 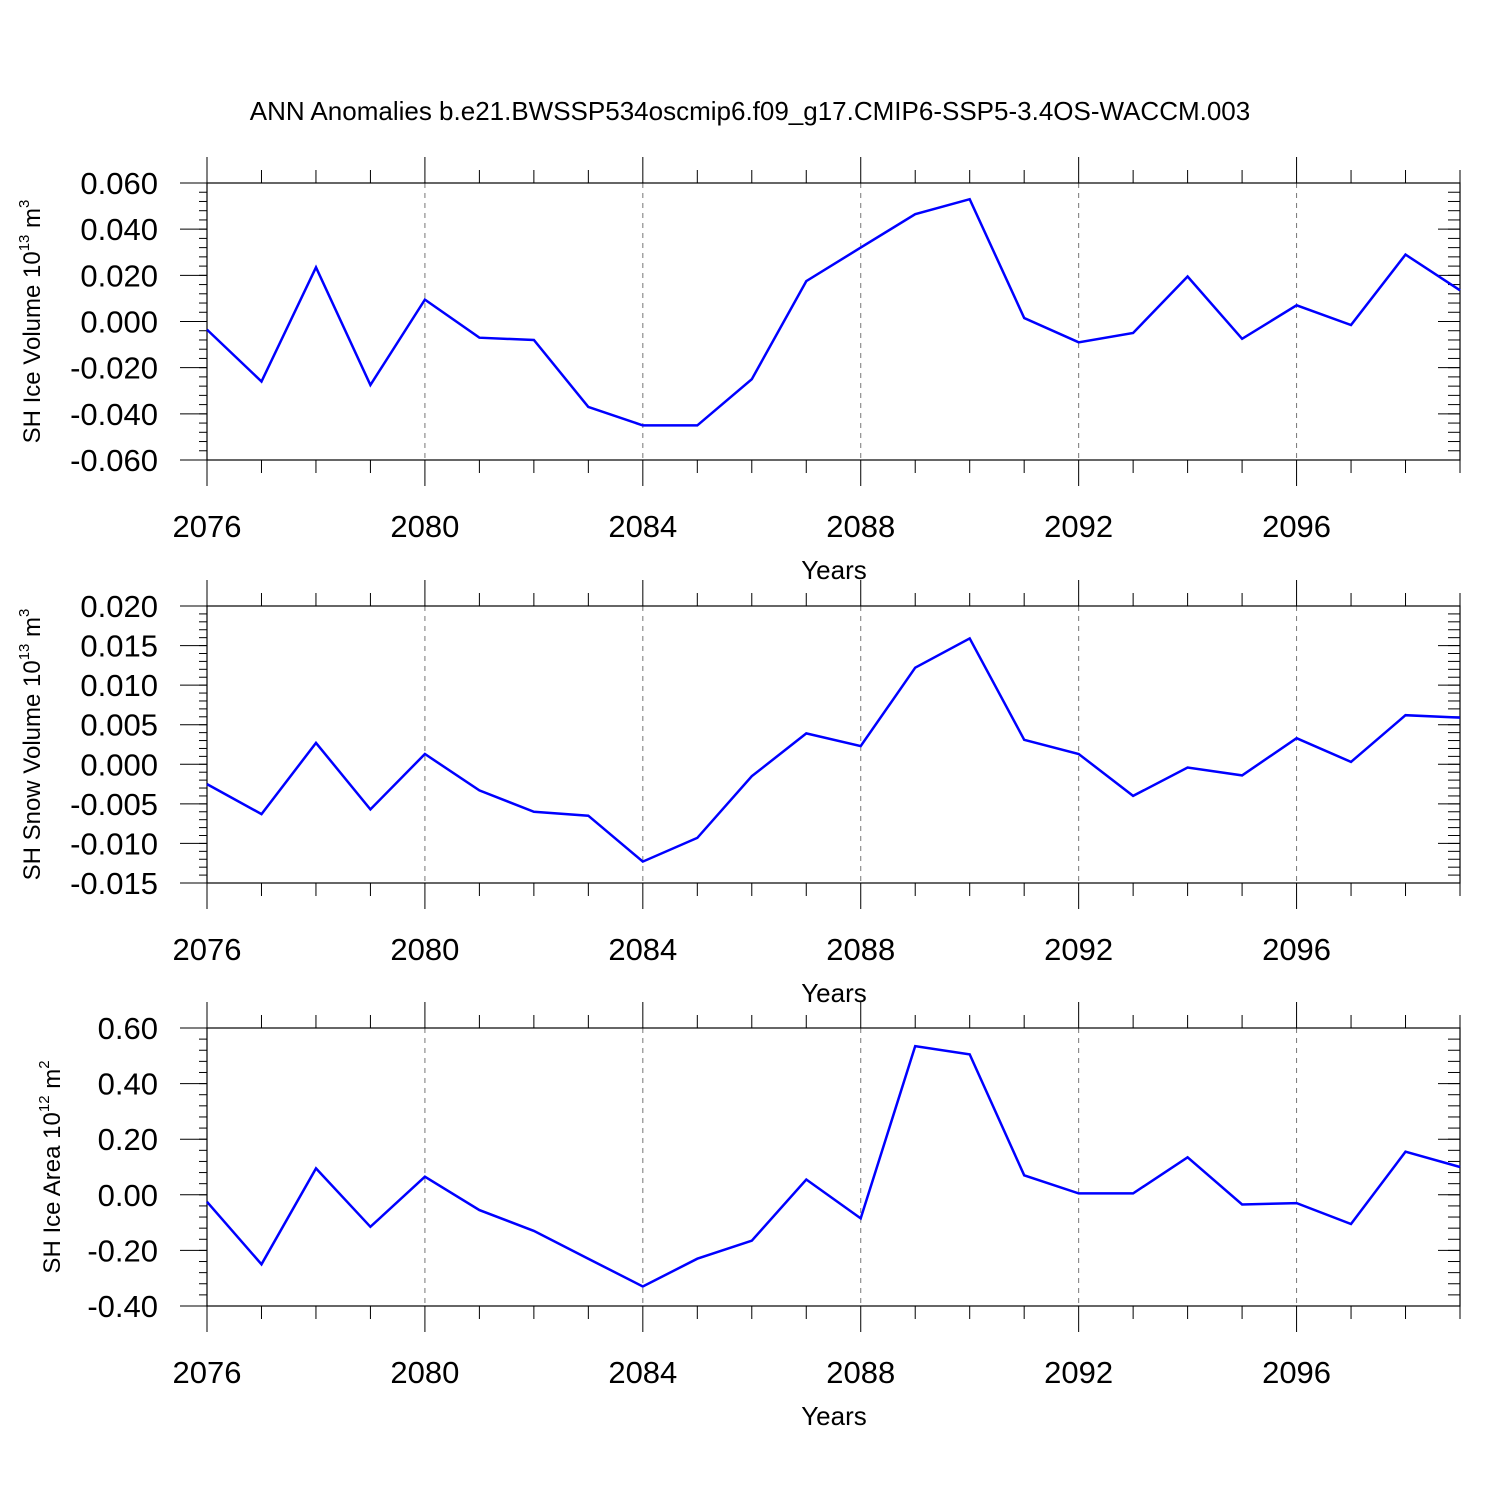 What do you see at coordinates (114, 804) in the screenshot?
I see `y-tick-label: -0.005` at bounding box center [114, 804].